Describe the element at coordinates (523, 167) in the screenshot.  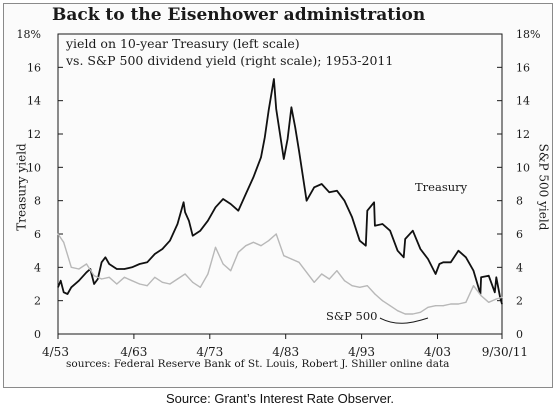
I see `y-tick-label-right-5: 10` at that location.